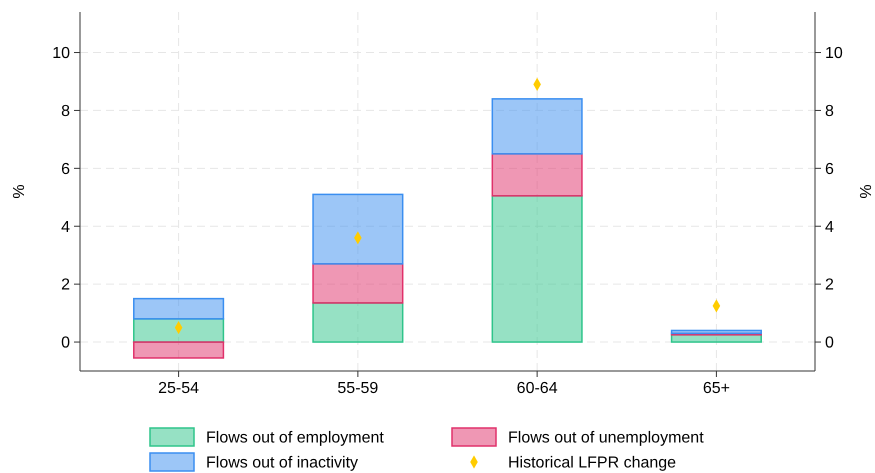  What do you see at coordinates (295, 438) in the screenshot?
I see `legend-label: Flows out of employment` at bounding box center [295, 438].